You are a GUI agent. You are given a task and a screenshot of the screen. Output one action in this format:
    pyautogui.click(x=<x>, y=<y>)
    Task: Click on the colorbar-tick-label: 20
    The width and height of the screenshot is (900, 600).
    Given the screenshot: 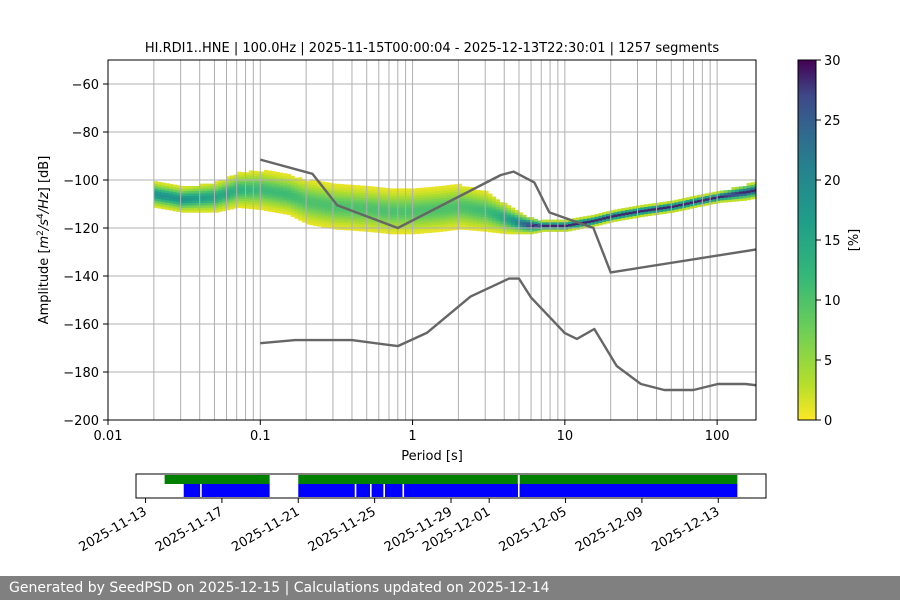 What is the action you would take?
    pyautogui.click(x=832, y=181)
    